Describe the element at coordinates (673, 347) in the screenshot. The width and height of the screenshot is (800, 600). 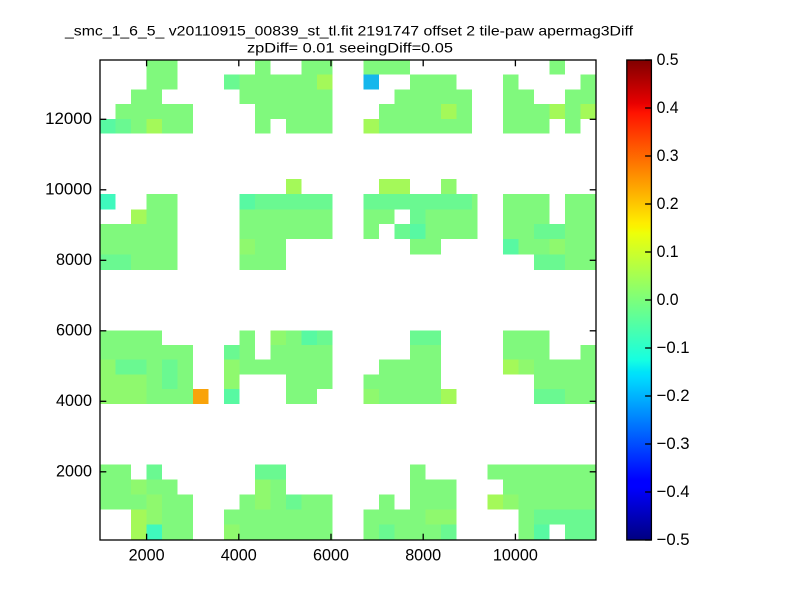
I see `svg-text: −0.1` at that location.